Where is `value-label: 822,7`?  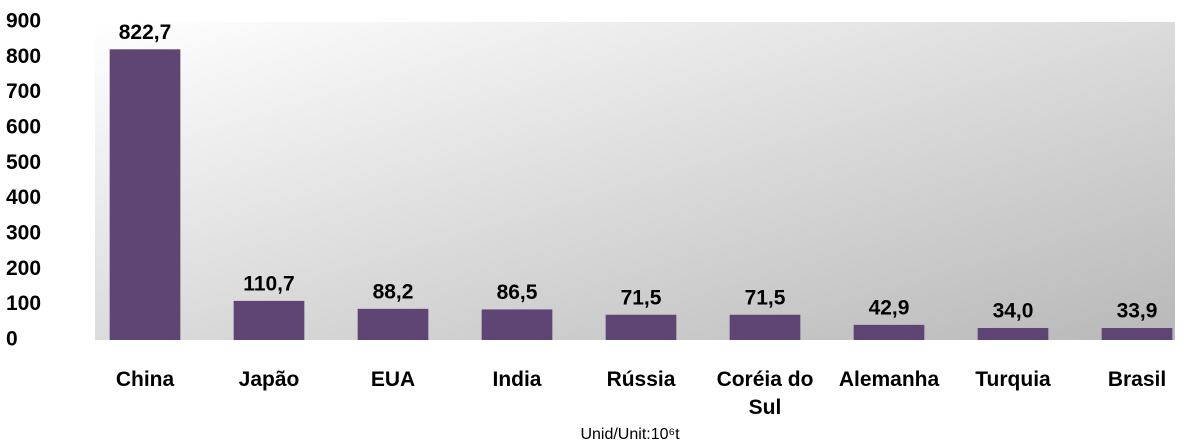 value-label: 822,7 is located at coordinates (145, 32).